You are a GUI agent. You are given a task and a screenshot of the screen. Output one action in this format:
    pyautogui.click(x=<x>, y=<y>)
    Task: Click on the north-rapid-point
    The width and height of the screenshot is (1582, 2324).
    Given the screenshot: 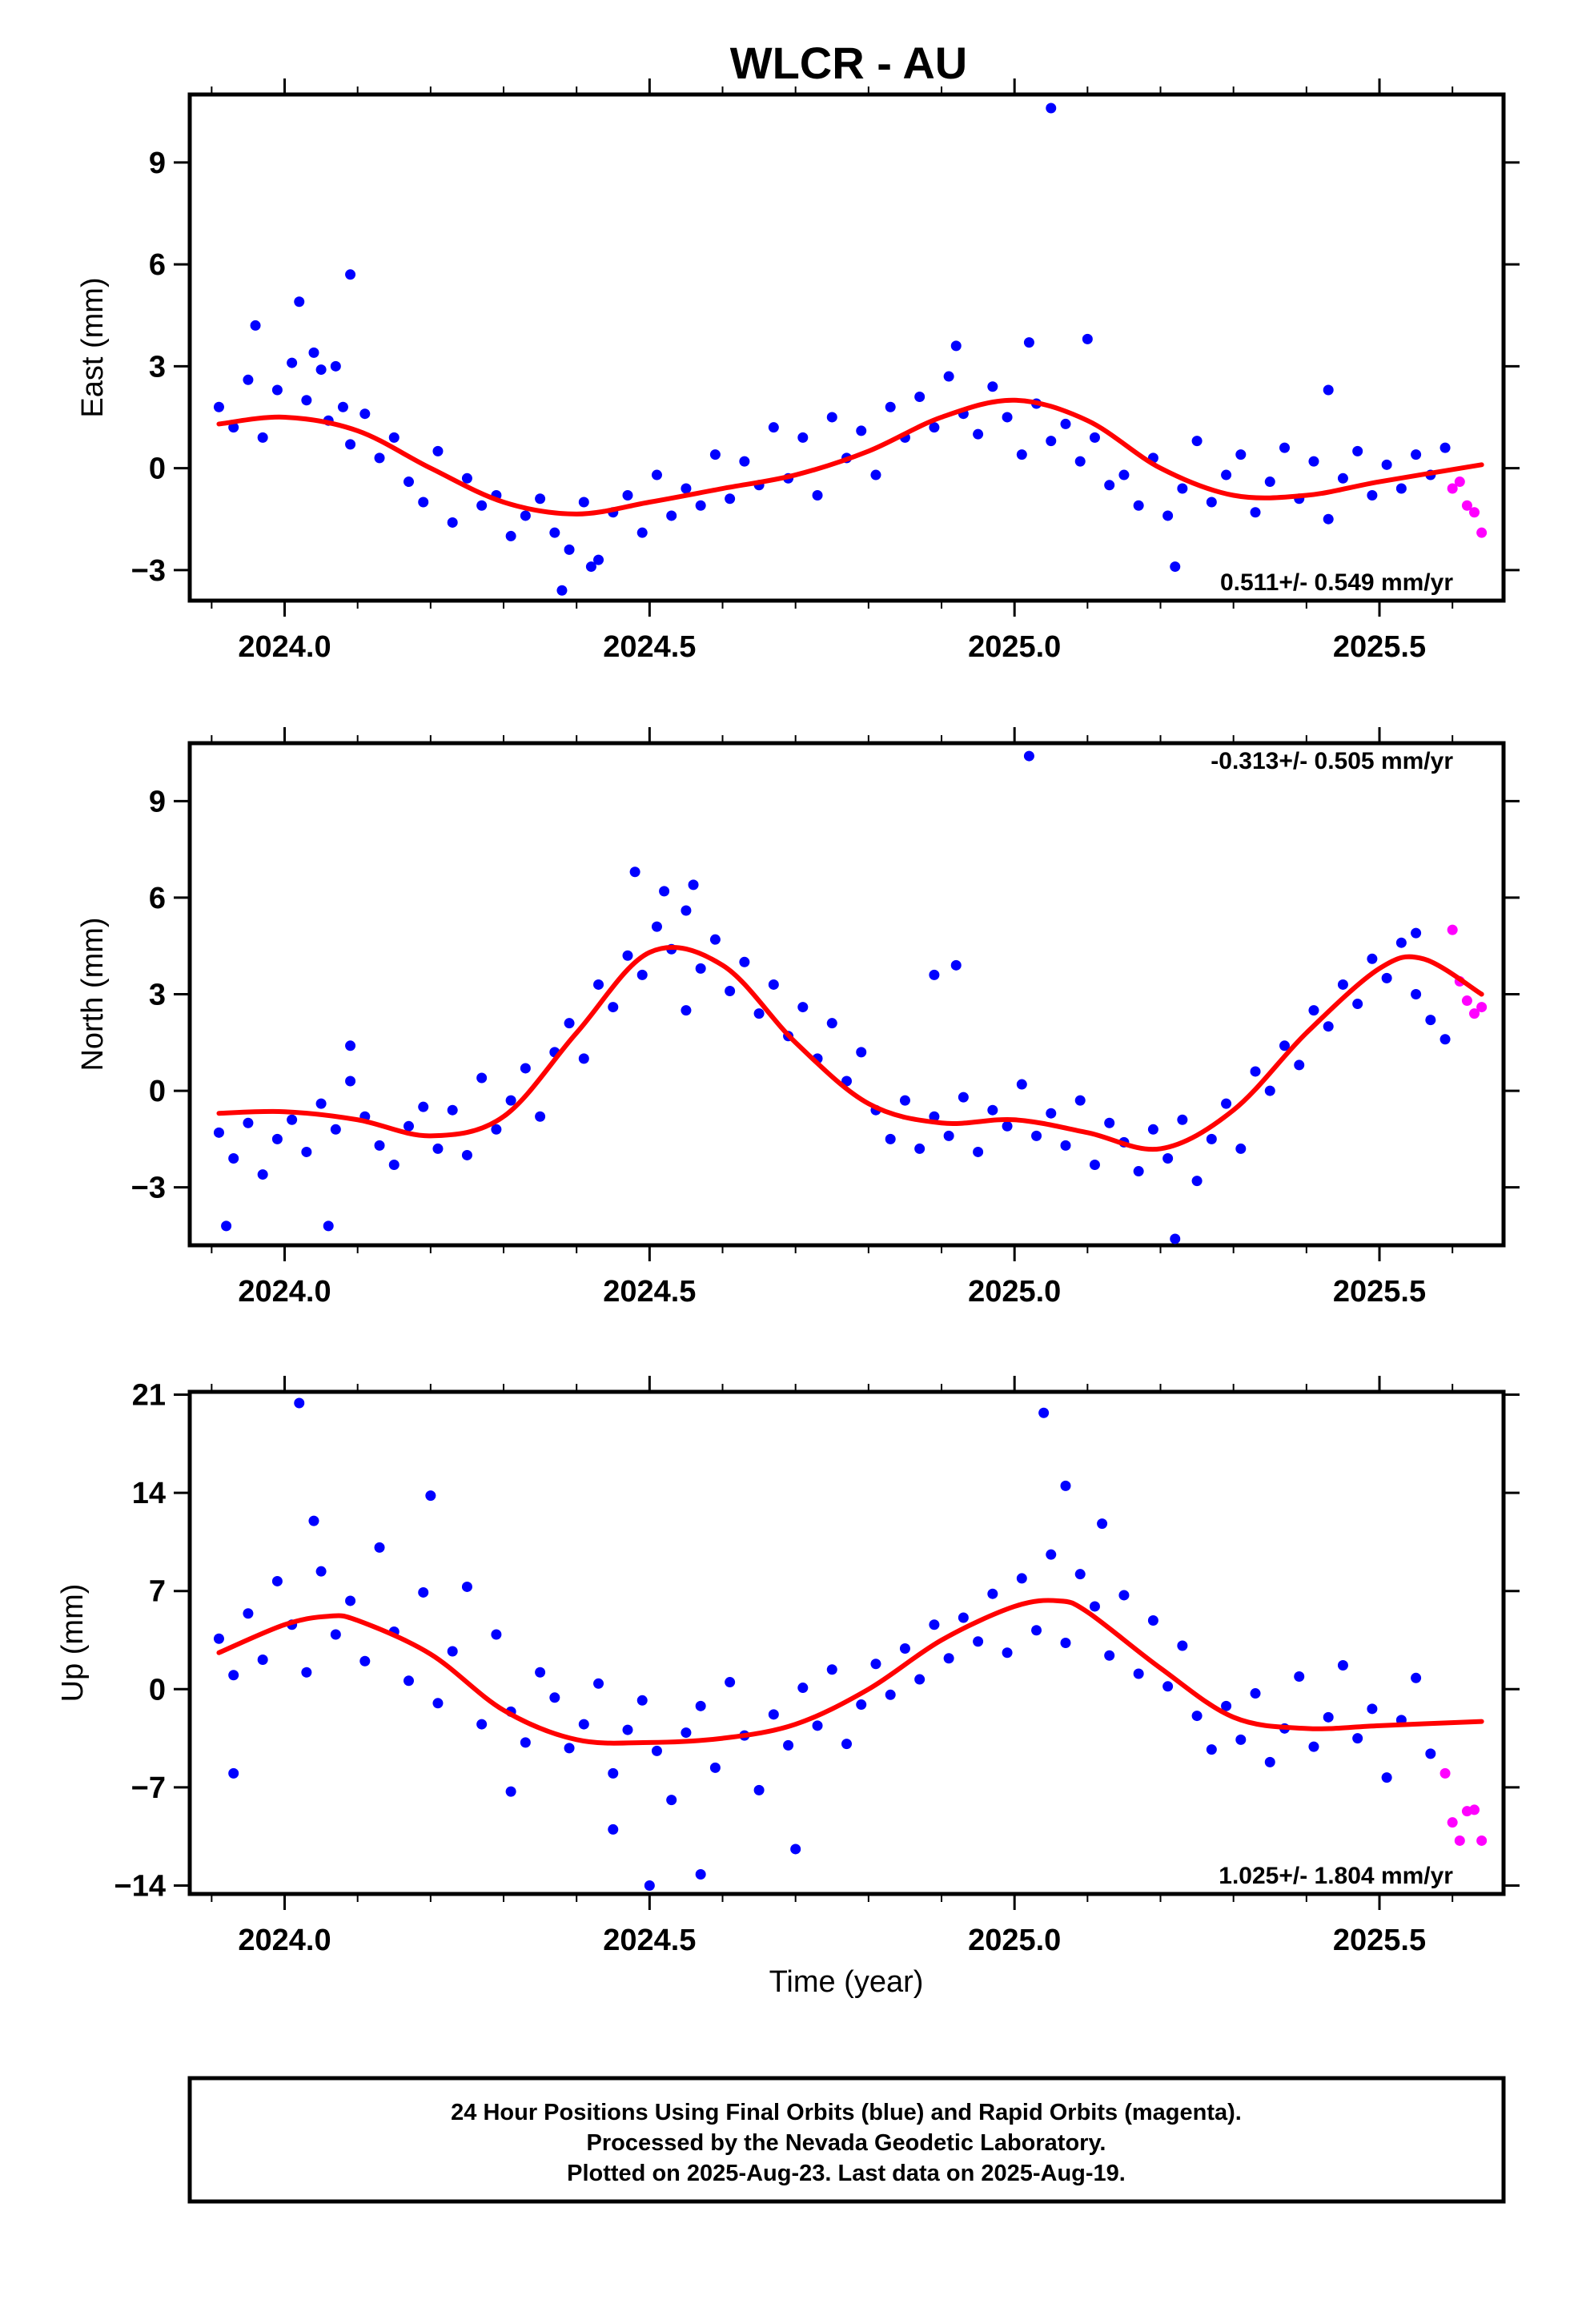 What is the action you would take?
    pyautogui.click(x=1474, y=1014)
    